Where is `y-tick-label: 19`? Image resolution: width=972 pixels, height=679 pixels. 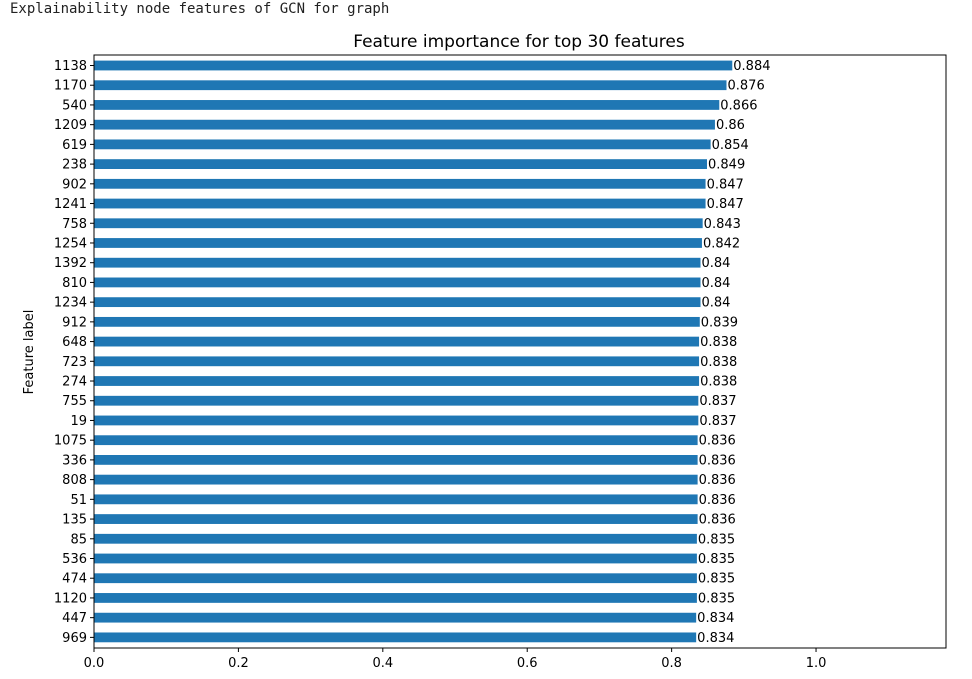 y-tick-label: 19 is located at coordinates (78, 421).